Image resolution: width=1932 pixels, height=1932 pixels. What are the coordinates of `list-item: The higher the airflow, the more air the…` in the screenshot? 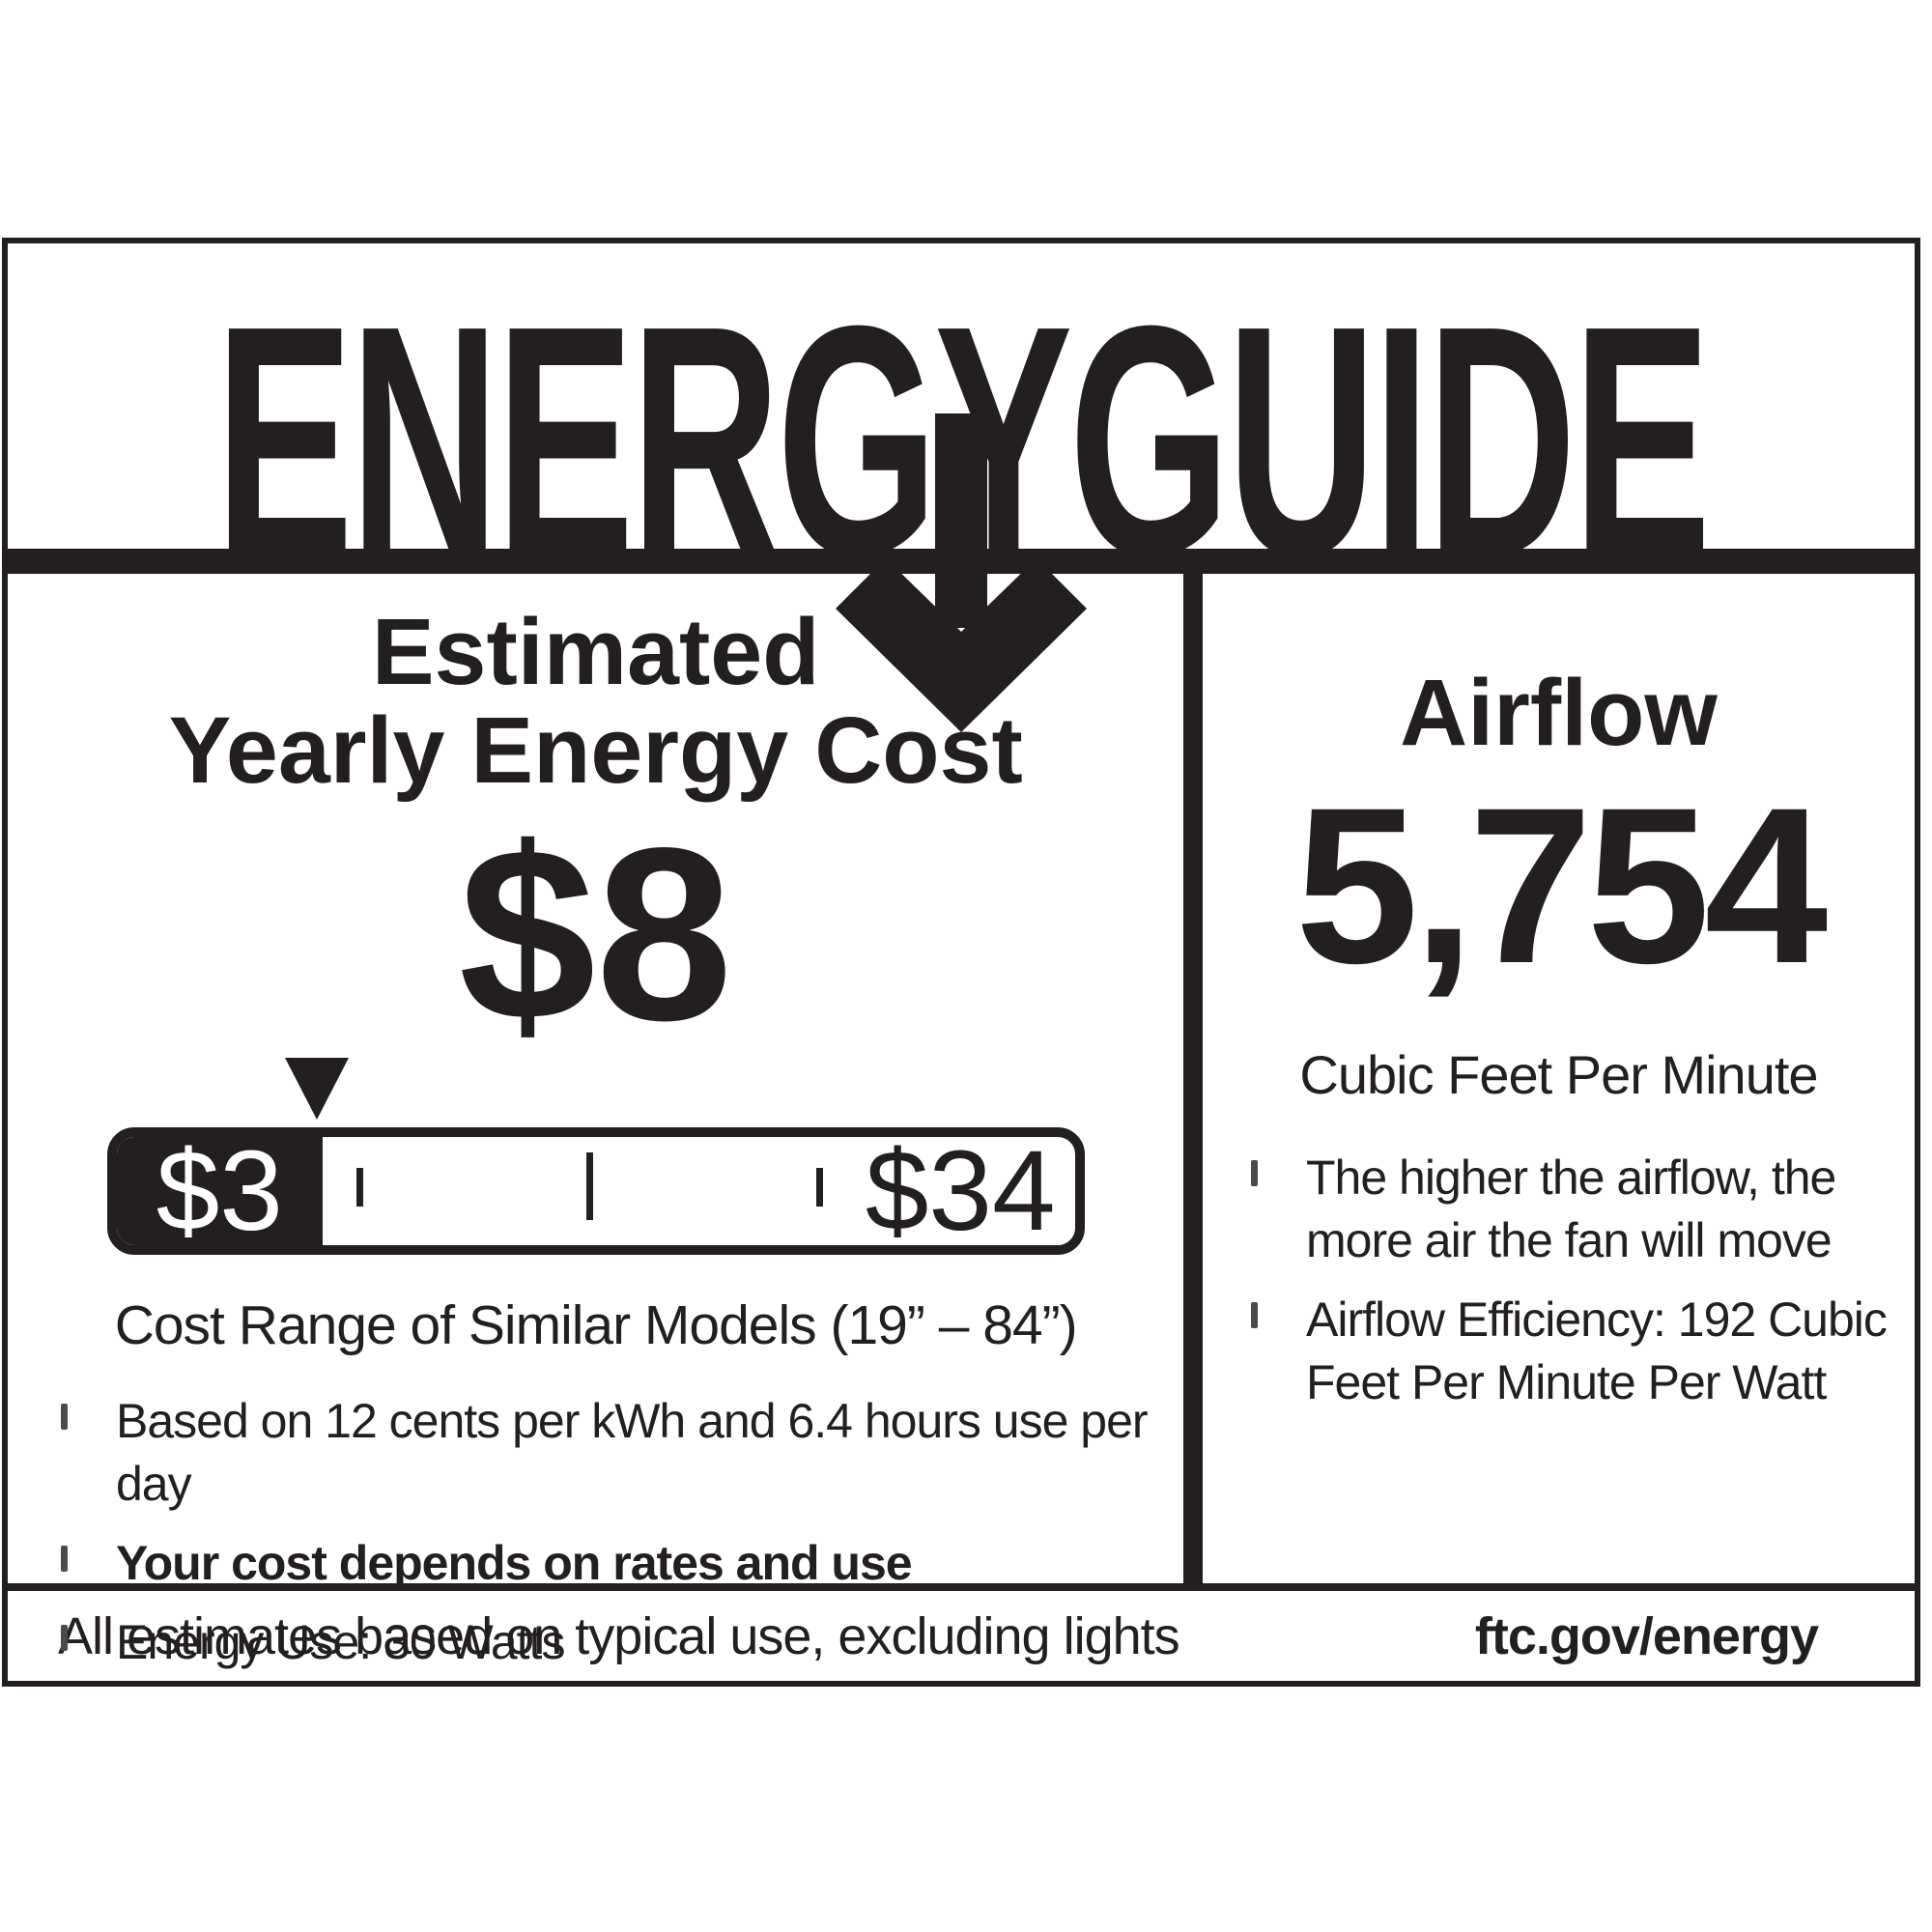 It's located at (1583, 1209).